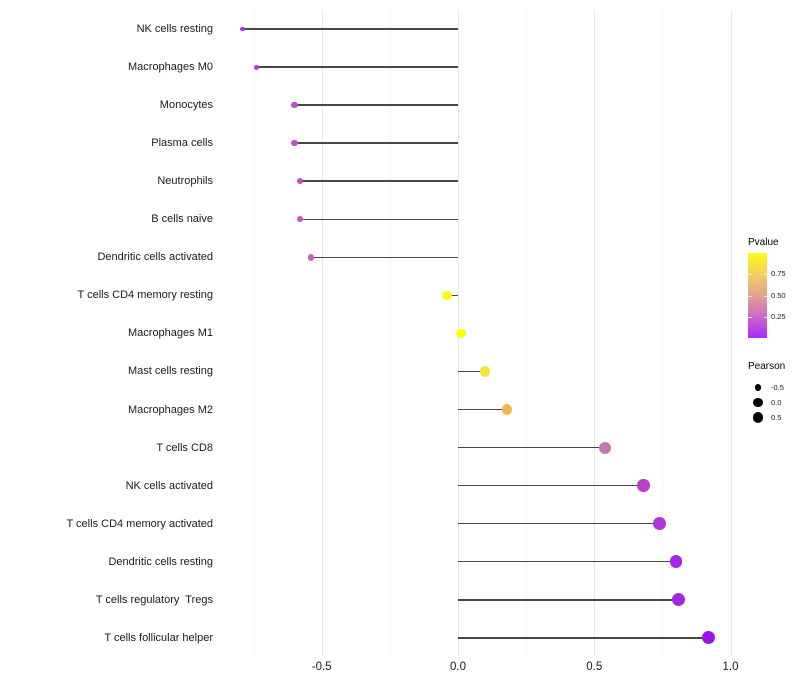 The height and width of the screenshot is (700, 800). Describe the element at coordinates (778, 295) in the screenshot. I see `pvalue-tick-label: 0.50` at that location.